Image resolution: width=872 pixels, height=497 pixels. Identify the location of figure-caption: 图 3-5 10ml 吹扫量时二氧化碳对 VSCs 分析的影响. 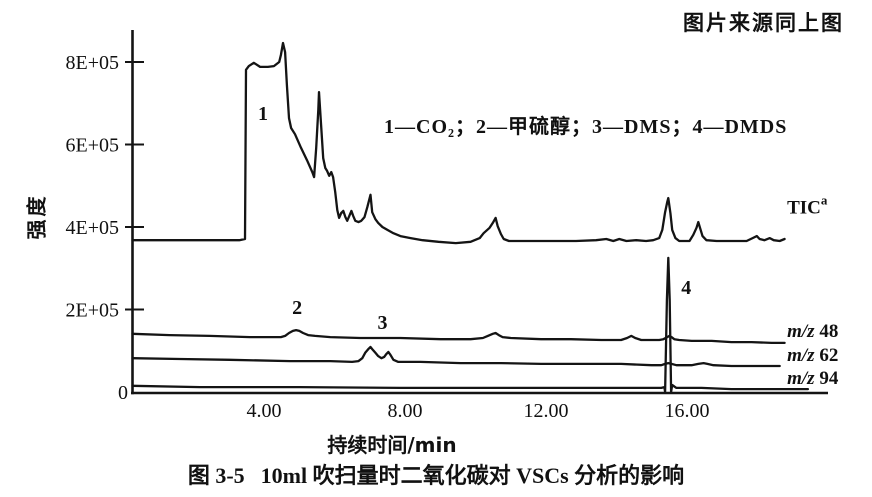
(436, 474).